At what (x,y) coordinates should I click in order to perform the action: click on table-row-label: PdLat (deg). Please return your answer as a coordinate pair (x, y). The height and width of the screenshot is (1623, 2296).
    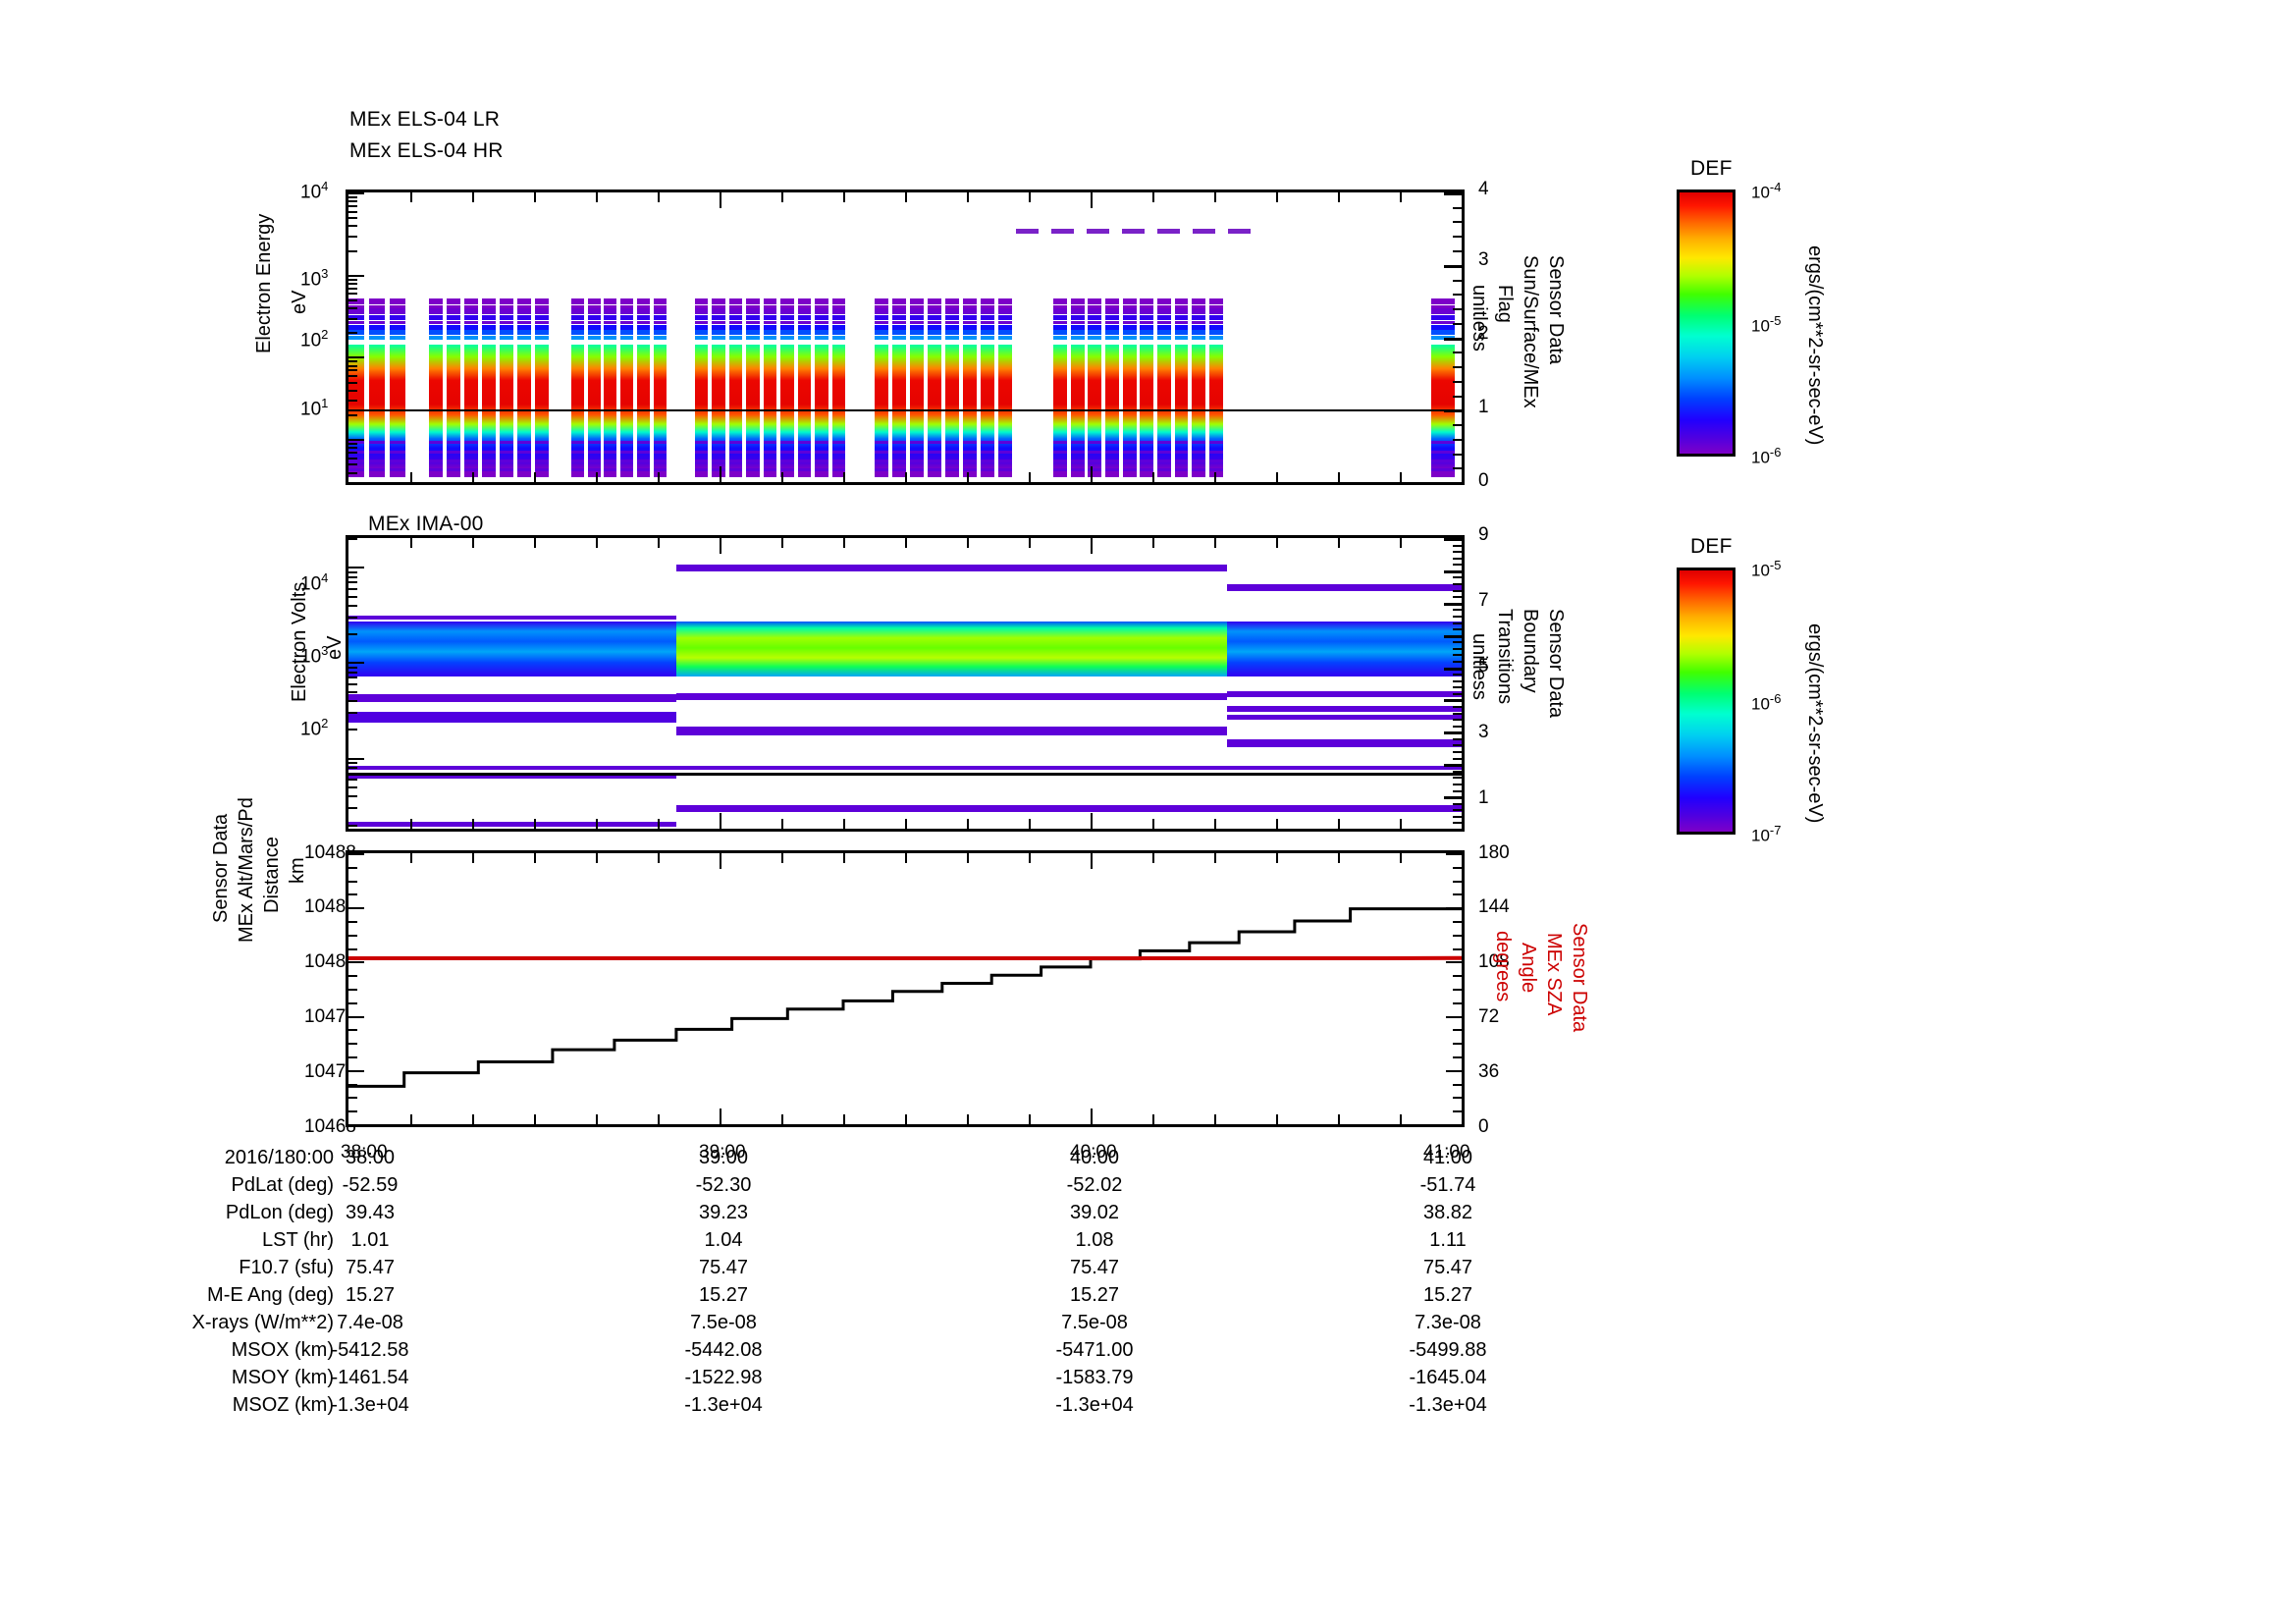
    Looking at the image, I should click on (282, 1185).